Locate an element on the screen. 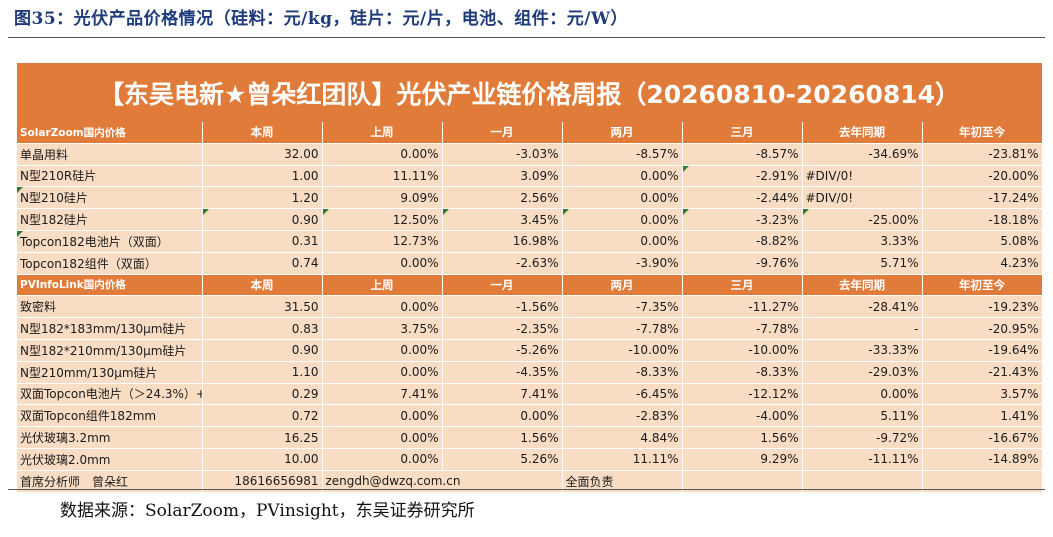  product-name-cell: 光伏玻璃2.0mm is located at coordinates (110, 459).